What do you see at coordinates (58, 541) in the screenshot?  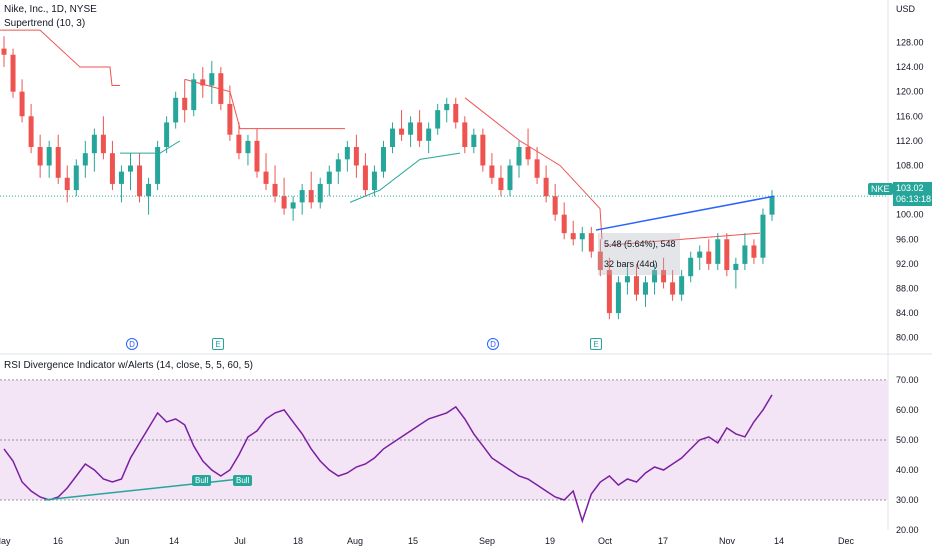 I see `time-axis-label: 16` at bounding box center [58, 541].